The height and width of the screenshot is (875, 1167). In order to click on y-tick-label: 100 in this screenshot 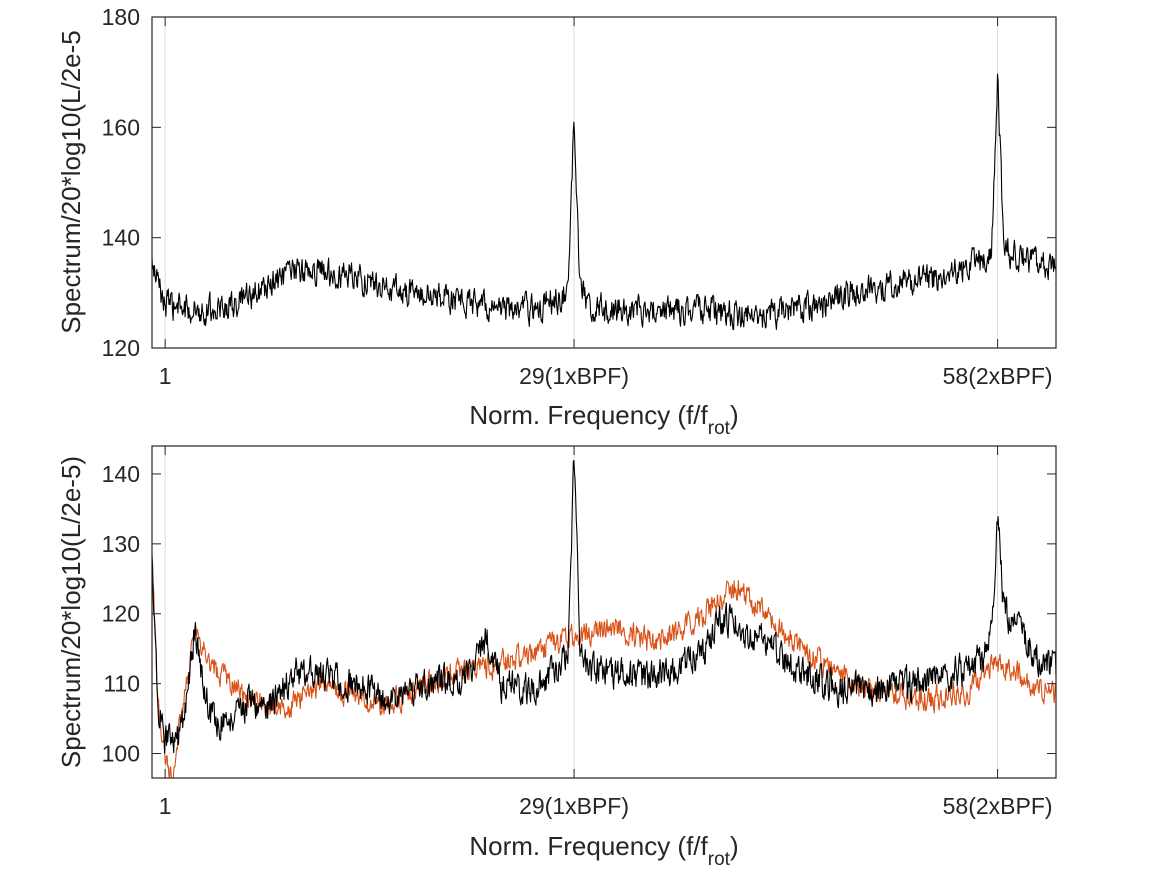, I will do `click(121, 754)`.